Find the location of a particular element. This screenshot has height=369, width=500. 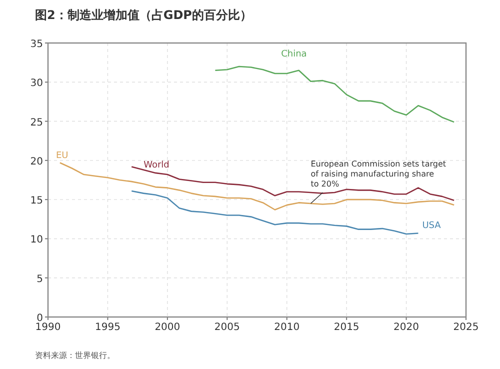

x-tick-label: 2025 is located at coordinates (466, 327).